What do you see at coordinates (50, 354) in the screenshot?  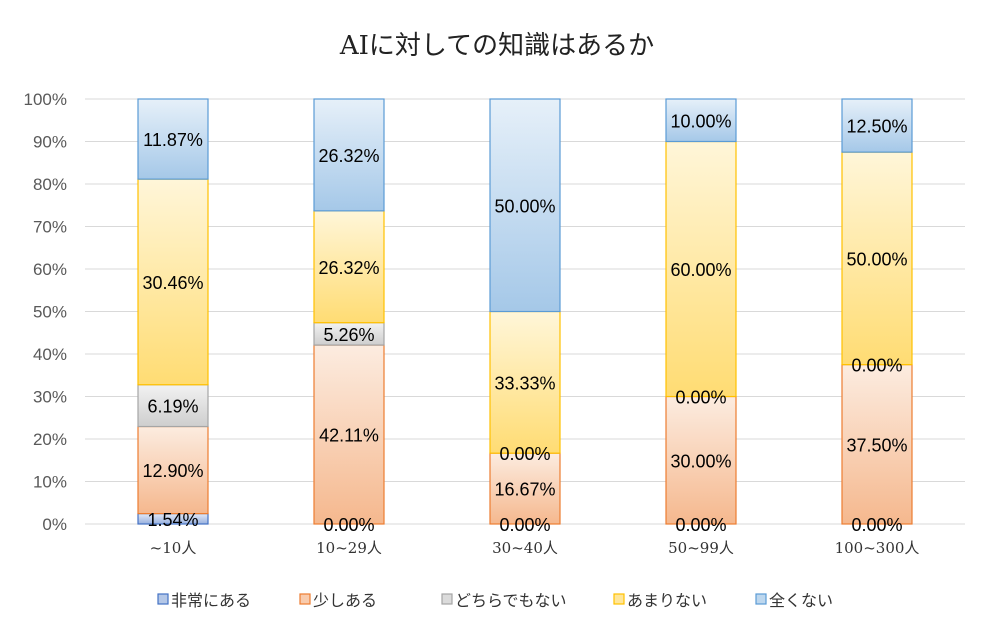 I see `y-tick-label: 40%` at bounding box center [50, 354].